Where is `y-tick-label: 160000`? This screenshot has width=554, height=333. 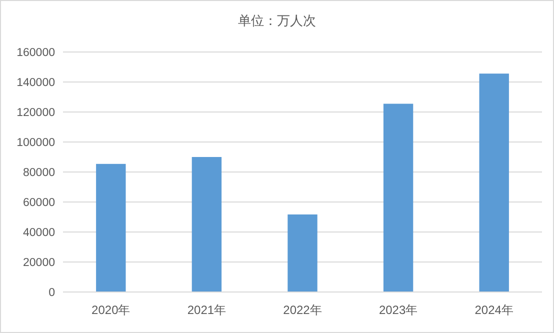 y-tick-label: 160000 is located at coordinates (35, 53).